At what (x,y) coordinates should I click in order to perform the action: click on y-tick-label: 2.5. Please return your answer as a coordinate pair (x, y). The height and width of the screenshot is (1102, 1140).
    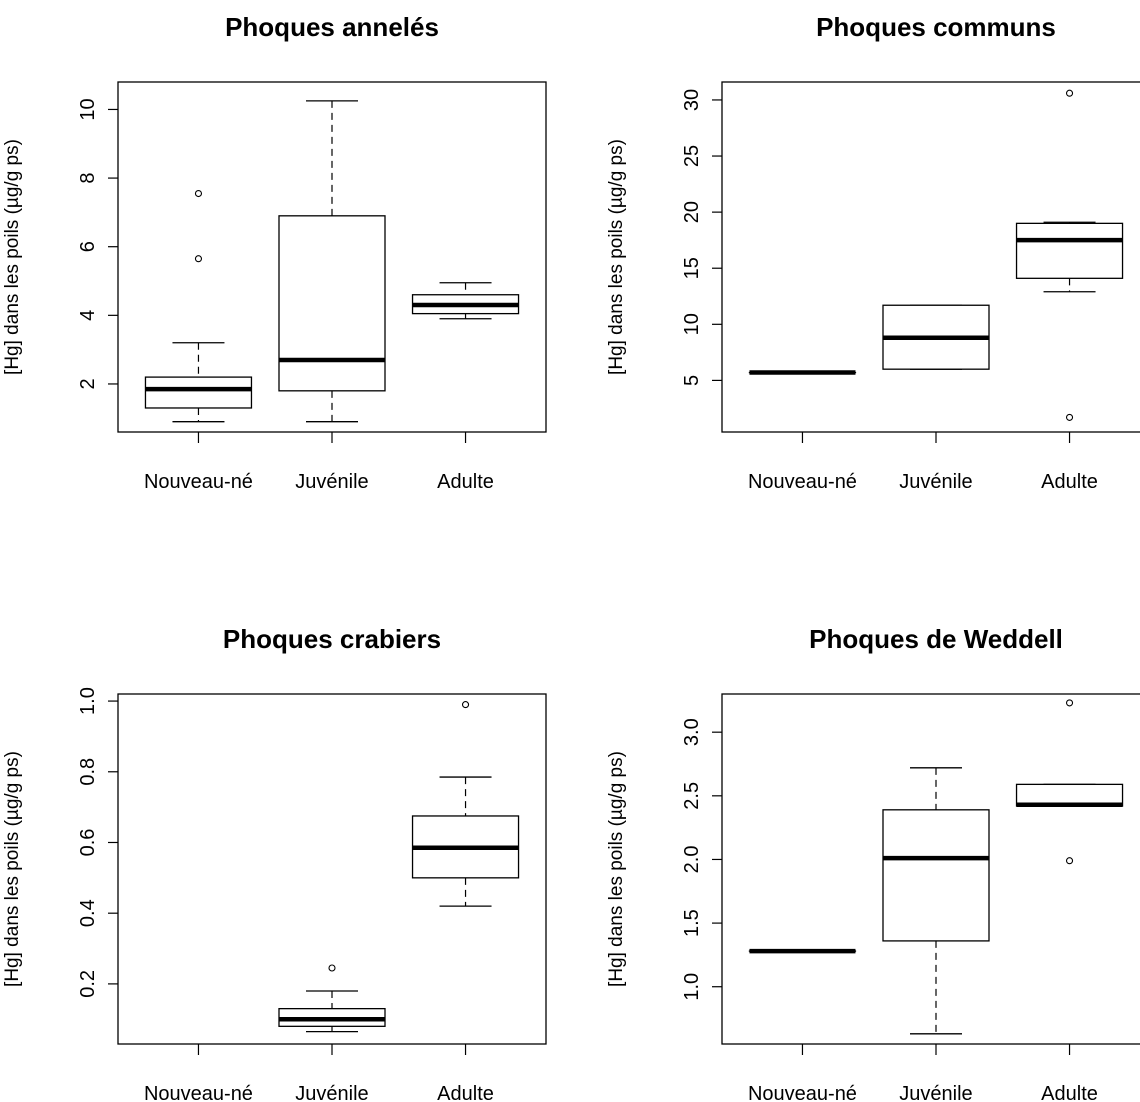
    Looking at the image, I should click on (692, 796).